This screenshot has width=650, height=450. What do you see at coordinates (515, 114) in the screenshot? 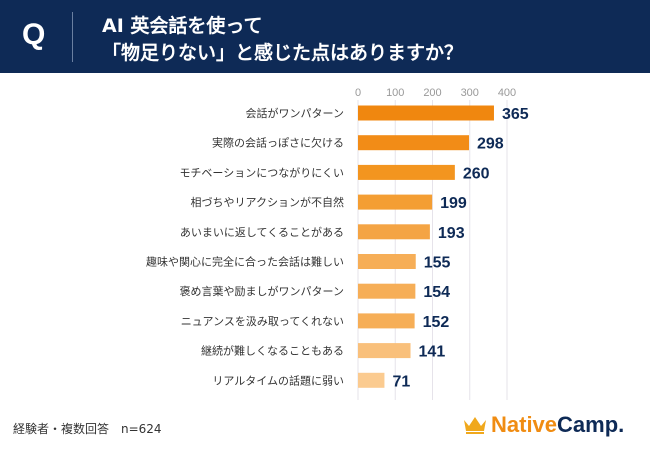
I see `value-label: 365` at bounding box center [515, 114].